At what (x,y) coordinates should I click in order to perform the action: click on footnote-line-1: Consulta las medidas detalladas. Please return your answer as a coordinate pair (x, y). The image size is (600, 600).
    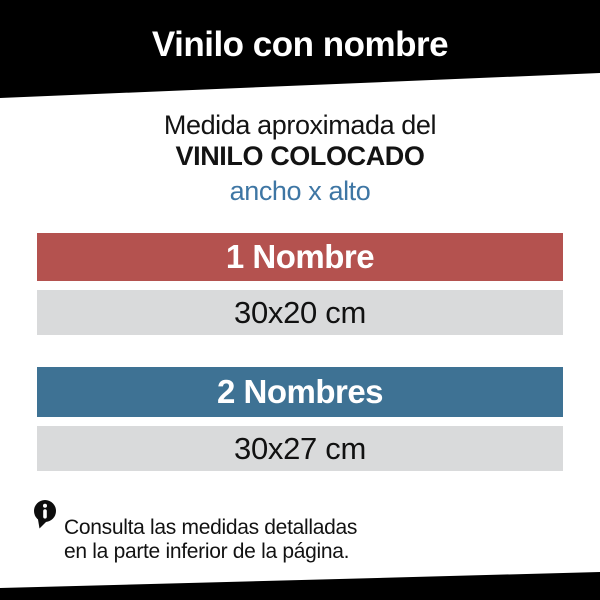
    Looking at the image, I should click on (211, 527).